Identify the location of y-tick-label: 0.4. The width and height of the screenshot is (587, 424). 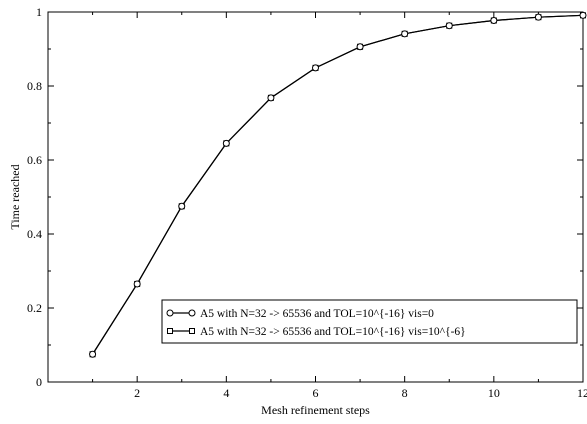
(34, 234).